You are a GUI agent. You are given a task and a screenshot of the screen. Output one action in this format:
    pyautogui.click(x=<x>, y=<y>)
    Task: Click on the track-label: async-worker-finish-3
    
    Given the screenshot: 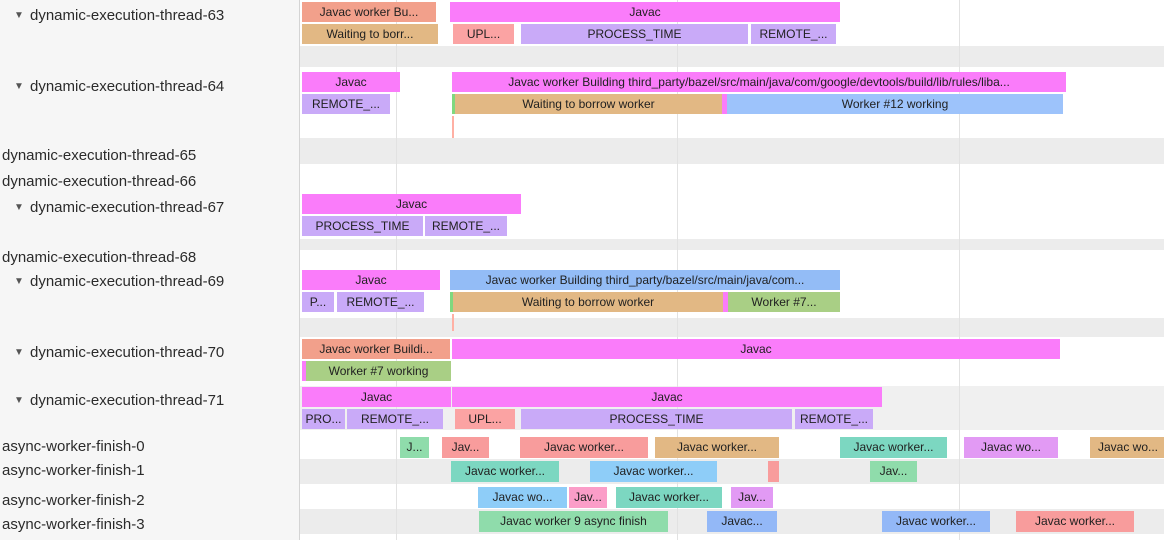 What is the action you would take?
    pyautogui.click(x=73, y=525)
    